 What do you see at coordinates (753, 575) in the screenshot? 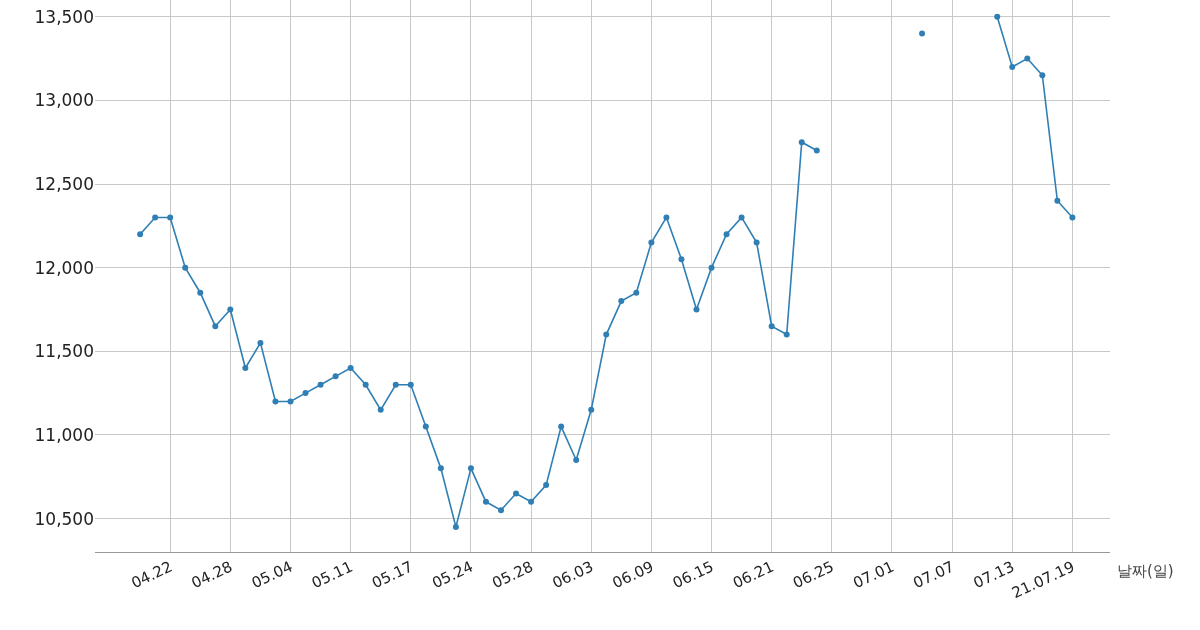
I see `x-tick-label: 06.21` at bounding box center [753, 575].